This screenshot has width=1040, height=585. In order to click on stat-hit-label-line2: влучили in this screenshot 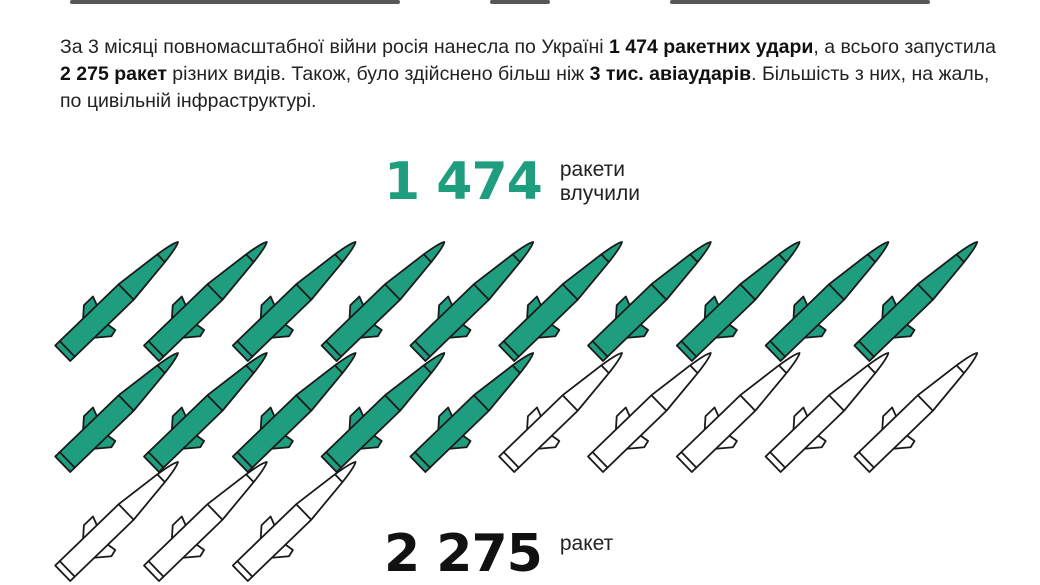, I will do `click(599, 193)`.